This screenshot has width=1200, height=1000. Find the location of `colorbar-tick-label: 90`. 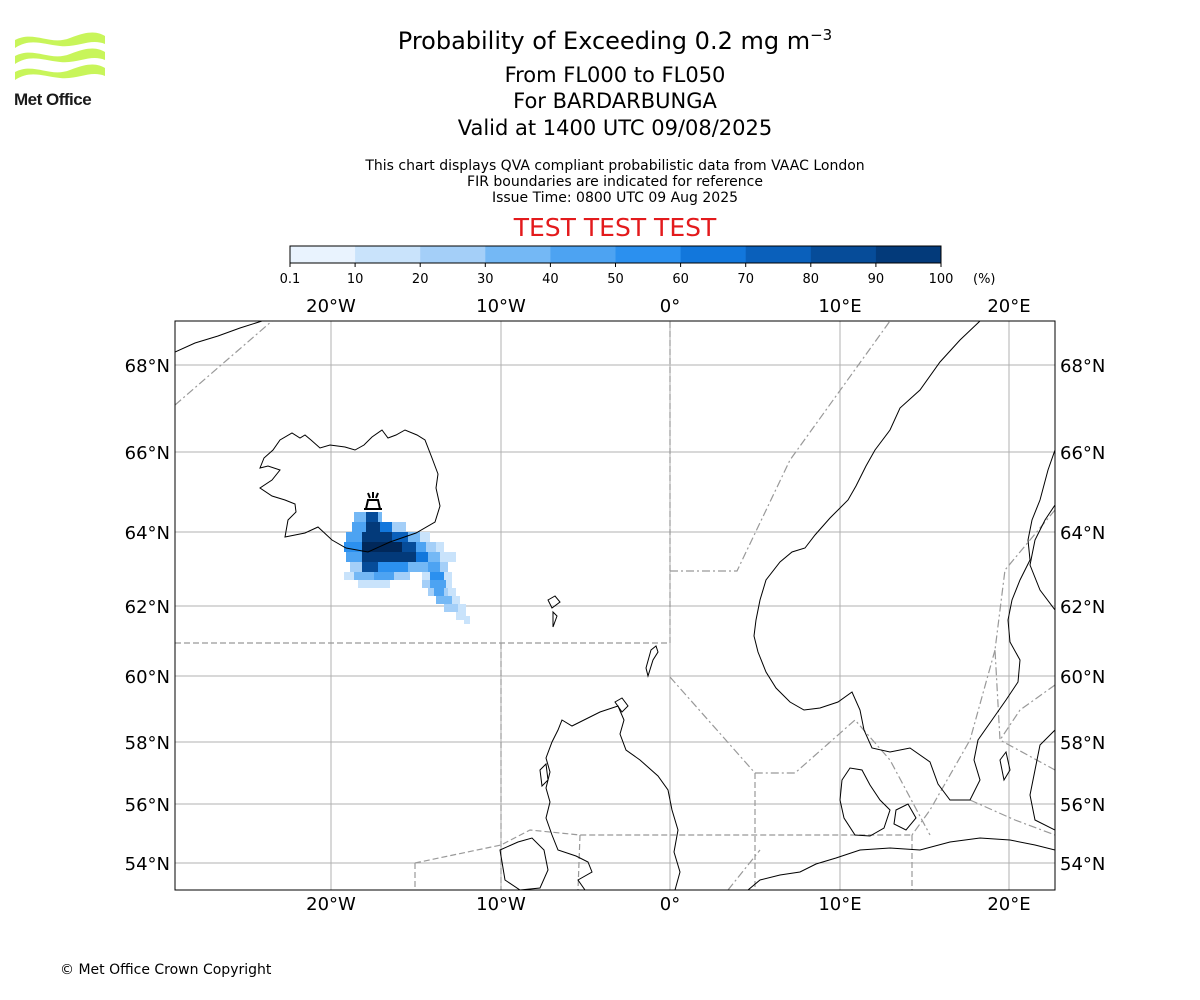

colorbar-tick-label: 90 is located at coordinates (876, 279).